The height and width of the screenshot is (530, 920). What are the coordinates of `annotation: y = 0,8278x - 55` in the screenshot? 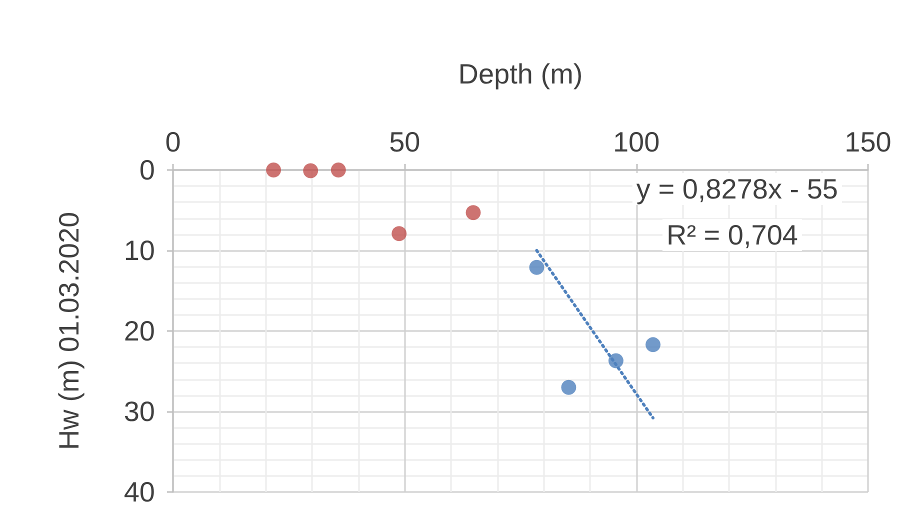 It's located at (737, 189).